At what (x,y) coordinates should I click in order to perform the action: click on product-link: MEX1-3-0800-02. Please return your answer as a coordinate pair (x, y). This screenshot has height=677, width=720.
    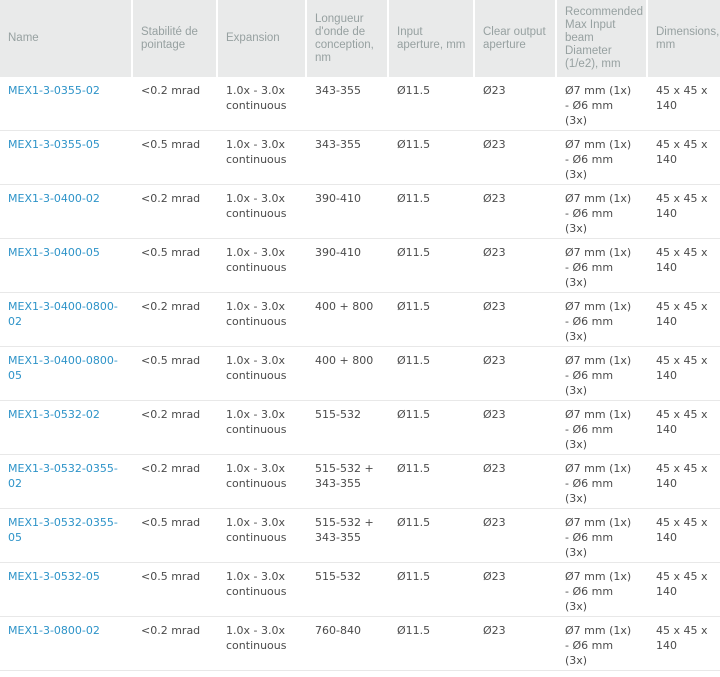
    Looking at the image, I should click on (54, 630).